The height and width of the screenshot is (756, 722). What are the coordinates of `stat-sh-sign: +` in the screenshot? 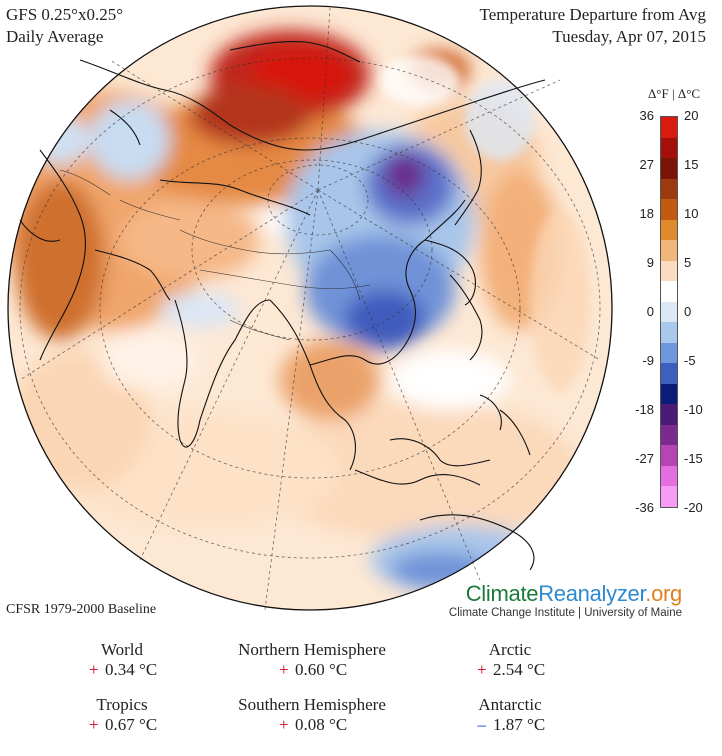 It's located at (284, 724).